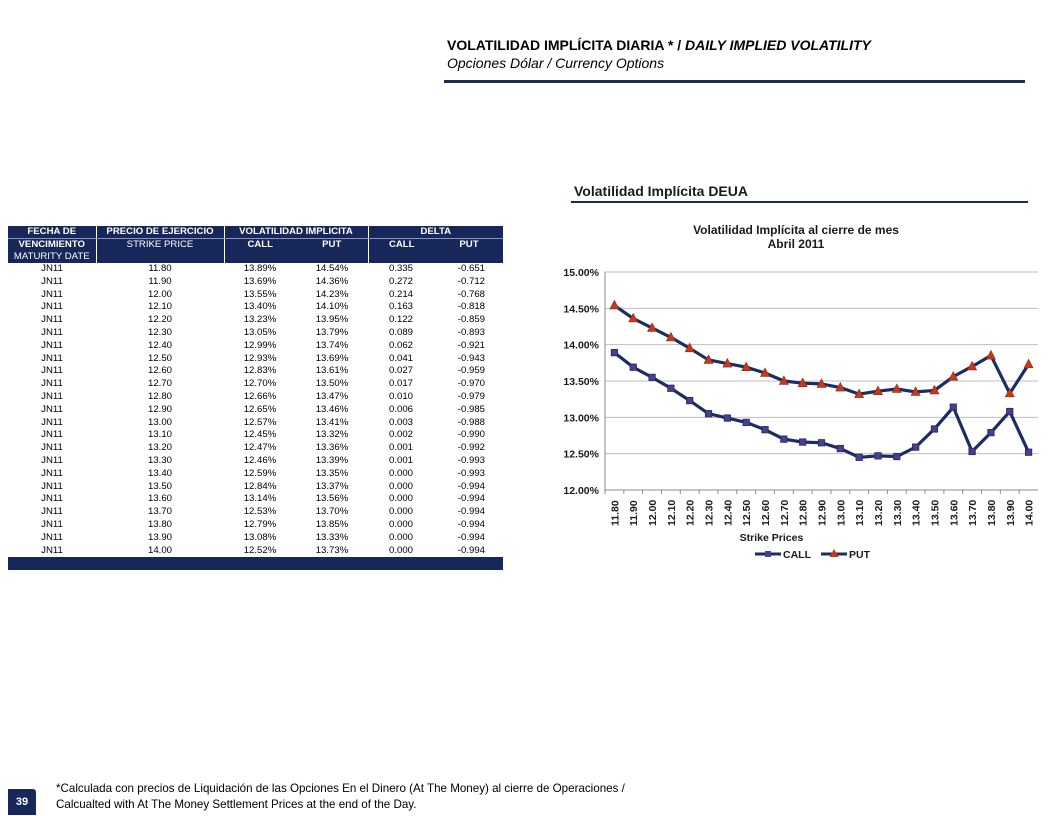 The height and width of the screenshot is (816, 1054). I want to click on cell-vol-put: 14.23%, so click(332, 294).